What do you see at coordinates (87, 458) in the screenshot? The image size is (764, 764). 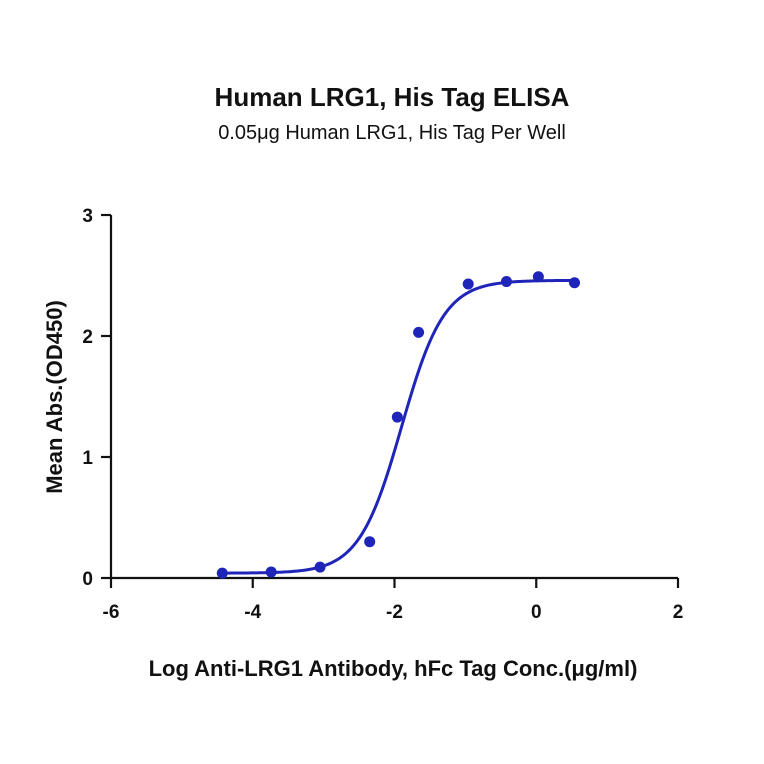 I see `y-tick-label: 1` at bounding box center [87, 458].